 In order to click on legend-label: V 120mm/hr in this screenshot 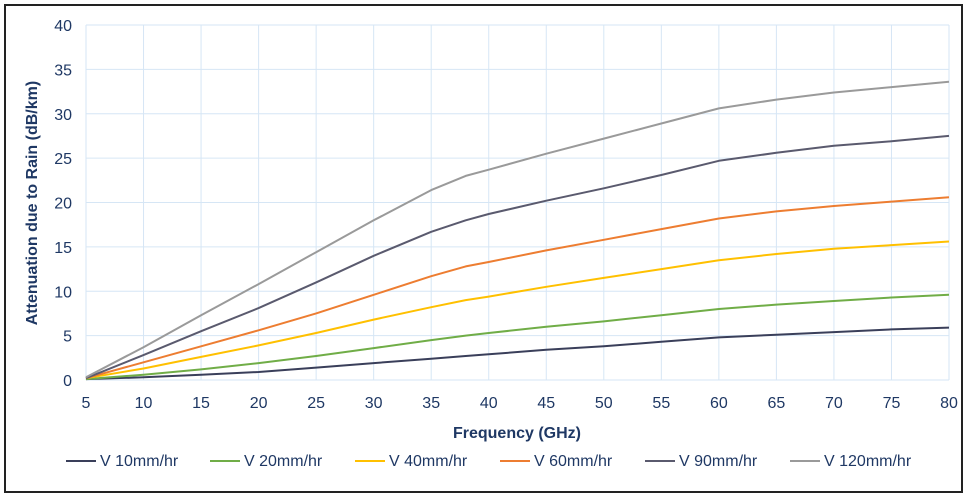, I will do `click(868, 461)`.